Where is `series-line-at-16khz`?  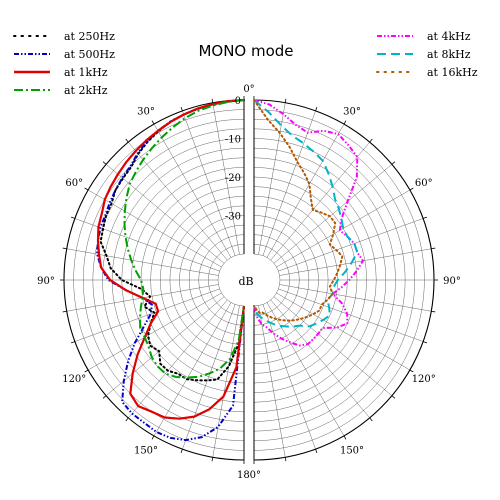 series-line-at-16khz is located at coordinates (298, 210).